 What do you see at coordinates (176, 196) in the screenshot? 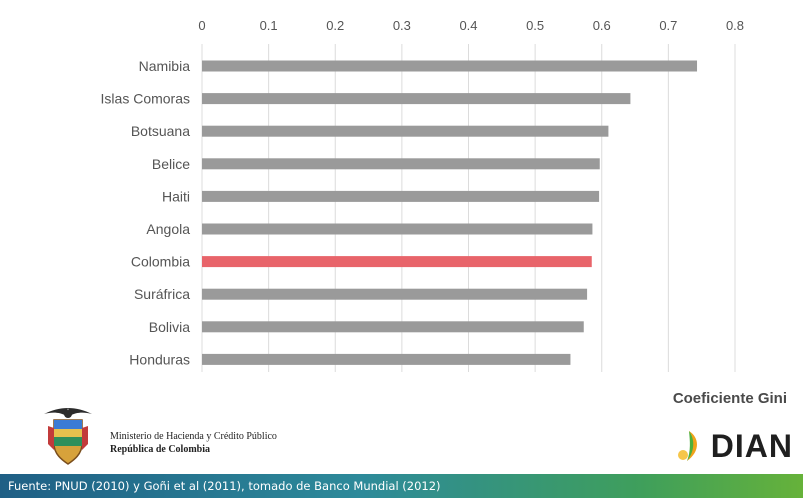
I see `category-label: Haiti` at bounding box center [176, 196].